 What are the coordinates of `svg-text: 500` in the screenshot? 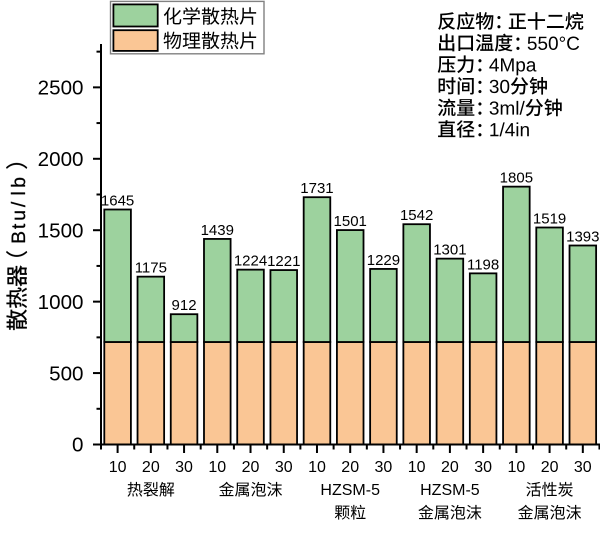 It's located at (66, 373).